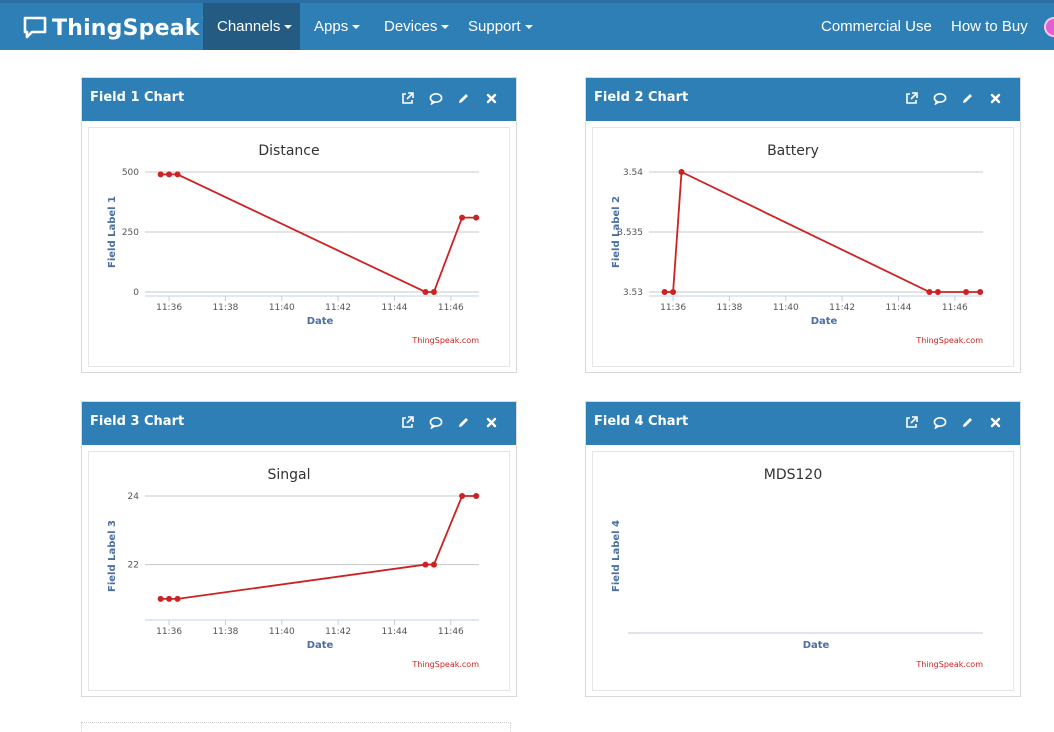 The image size is (1054, 732). What do you see at coordinates (803, 423) in the screenshot?
I see `panel-header: Field 4 Chart` at bounding box center [803, 423].